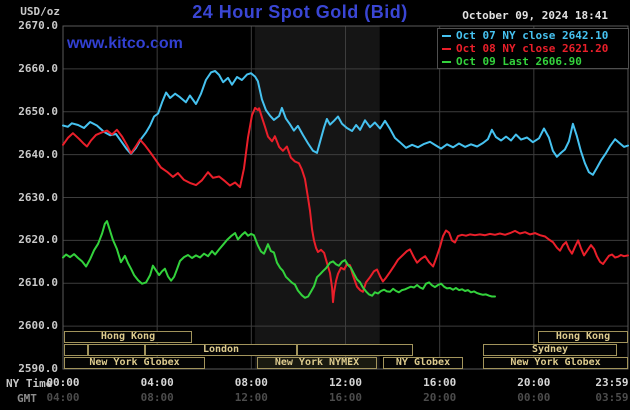 The image size is (630, 410). What do you see at coordinates (251, 382) in the screenshot?
I see `x-tick-ny-label: 08:00` at bounding box center [251, 382].